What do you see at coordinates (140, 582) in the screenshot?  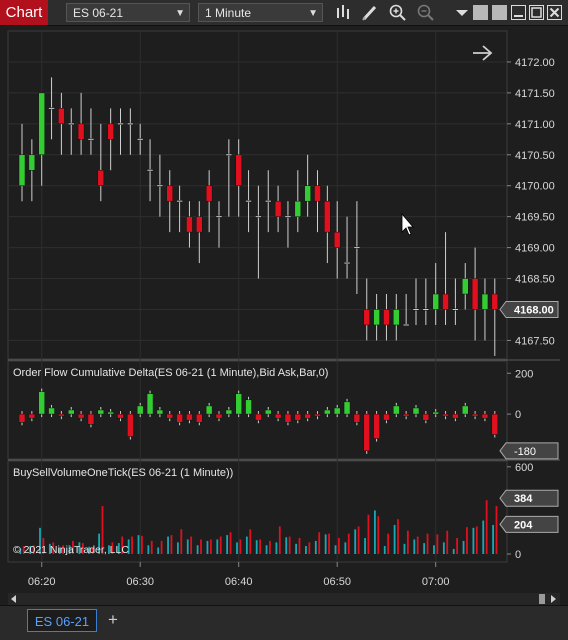 I see `time-tick-label: 06:30` at bounding box center [140, 582].